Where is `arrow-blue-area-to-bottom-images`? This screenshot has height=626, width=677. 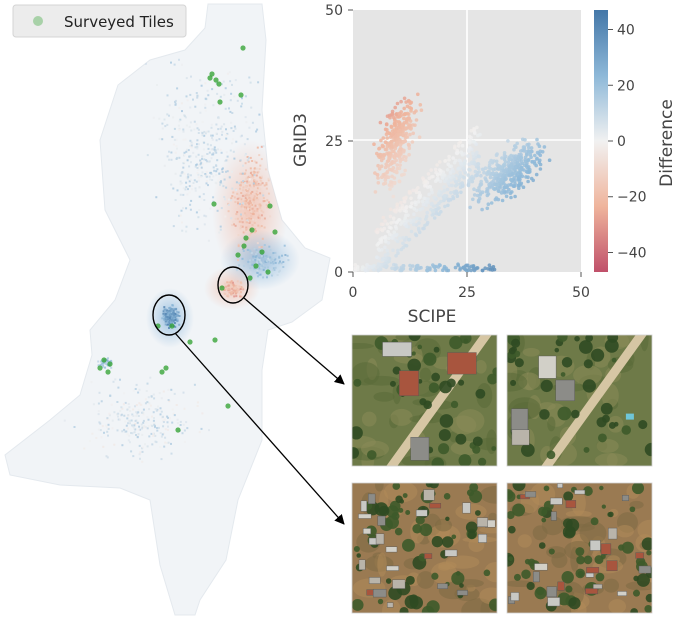
arrow-blue-area-to-bottom-images is located at coordinates (259, 428).